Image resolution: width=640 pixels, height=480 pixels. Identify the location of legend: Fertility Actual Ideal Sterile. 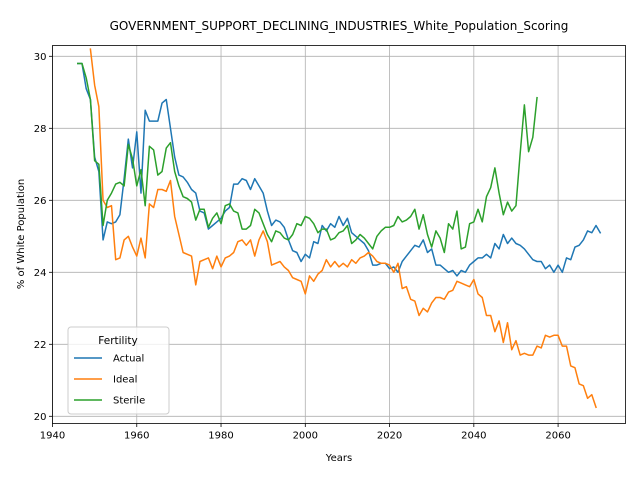
(118, 370).